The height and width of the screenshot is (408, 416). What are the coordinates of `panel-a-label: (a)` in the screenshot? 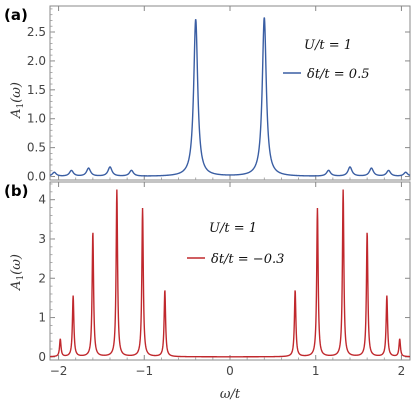 It's located at (16, 15).